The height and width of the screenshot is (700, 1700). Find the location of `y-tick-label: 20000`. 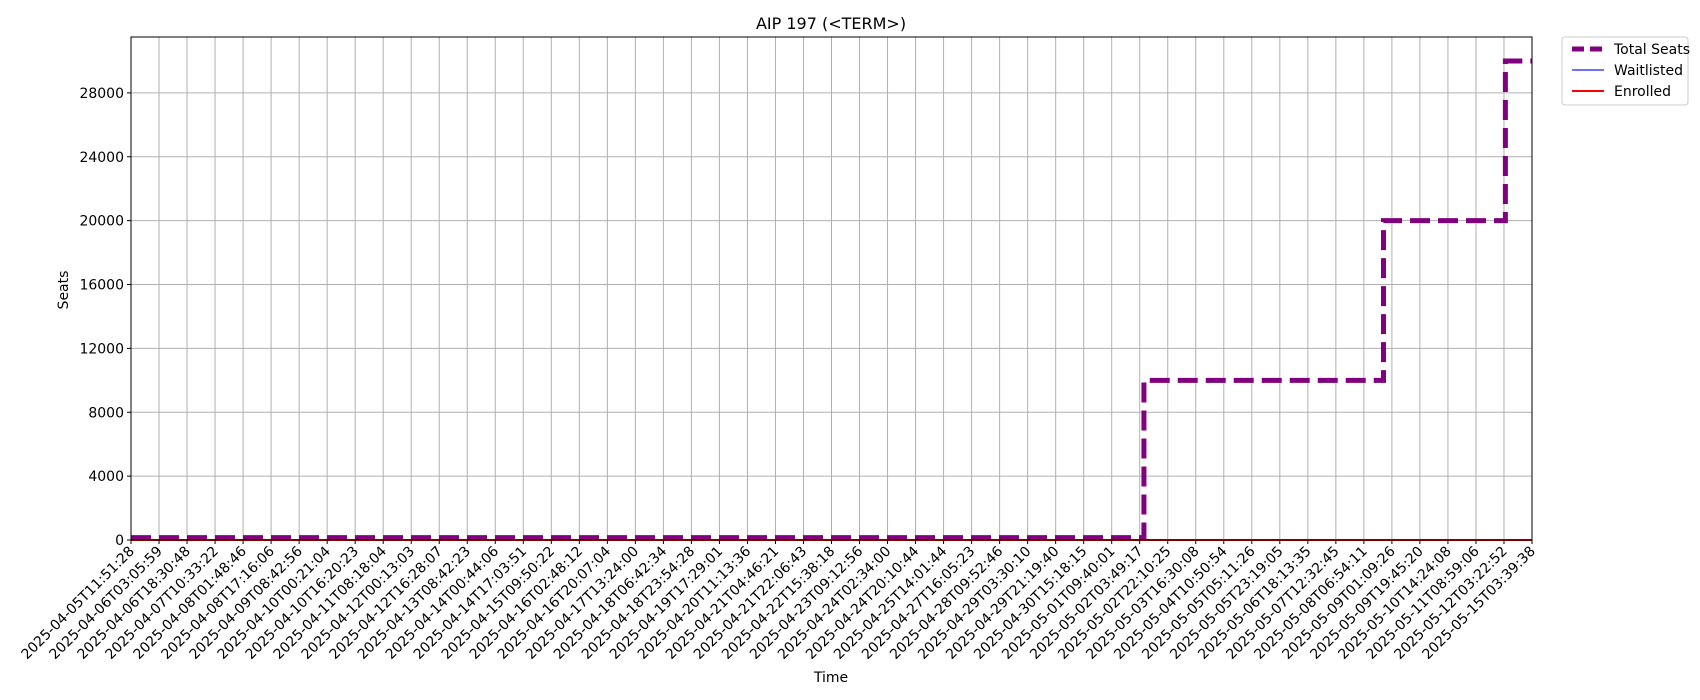

y-tick-label: 20000 is located at coordinates (101, 222).